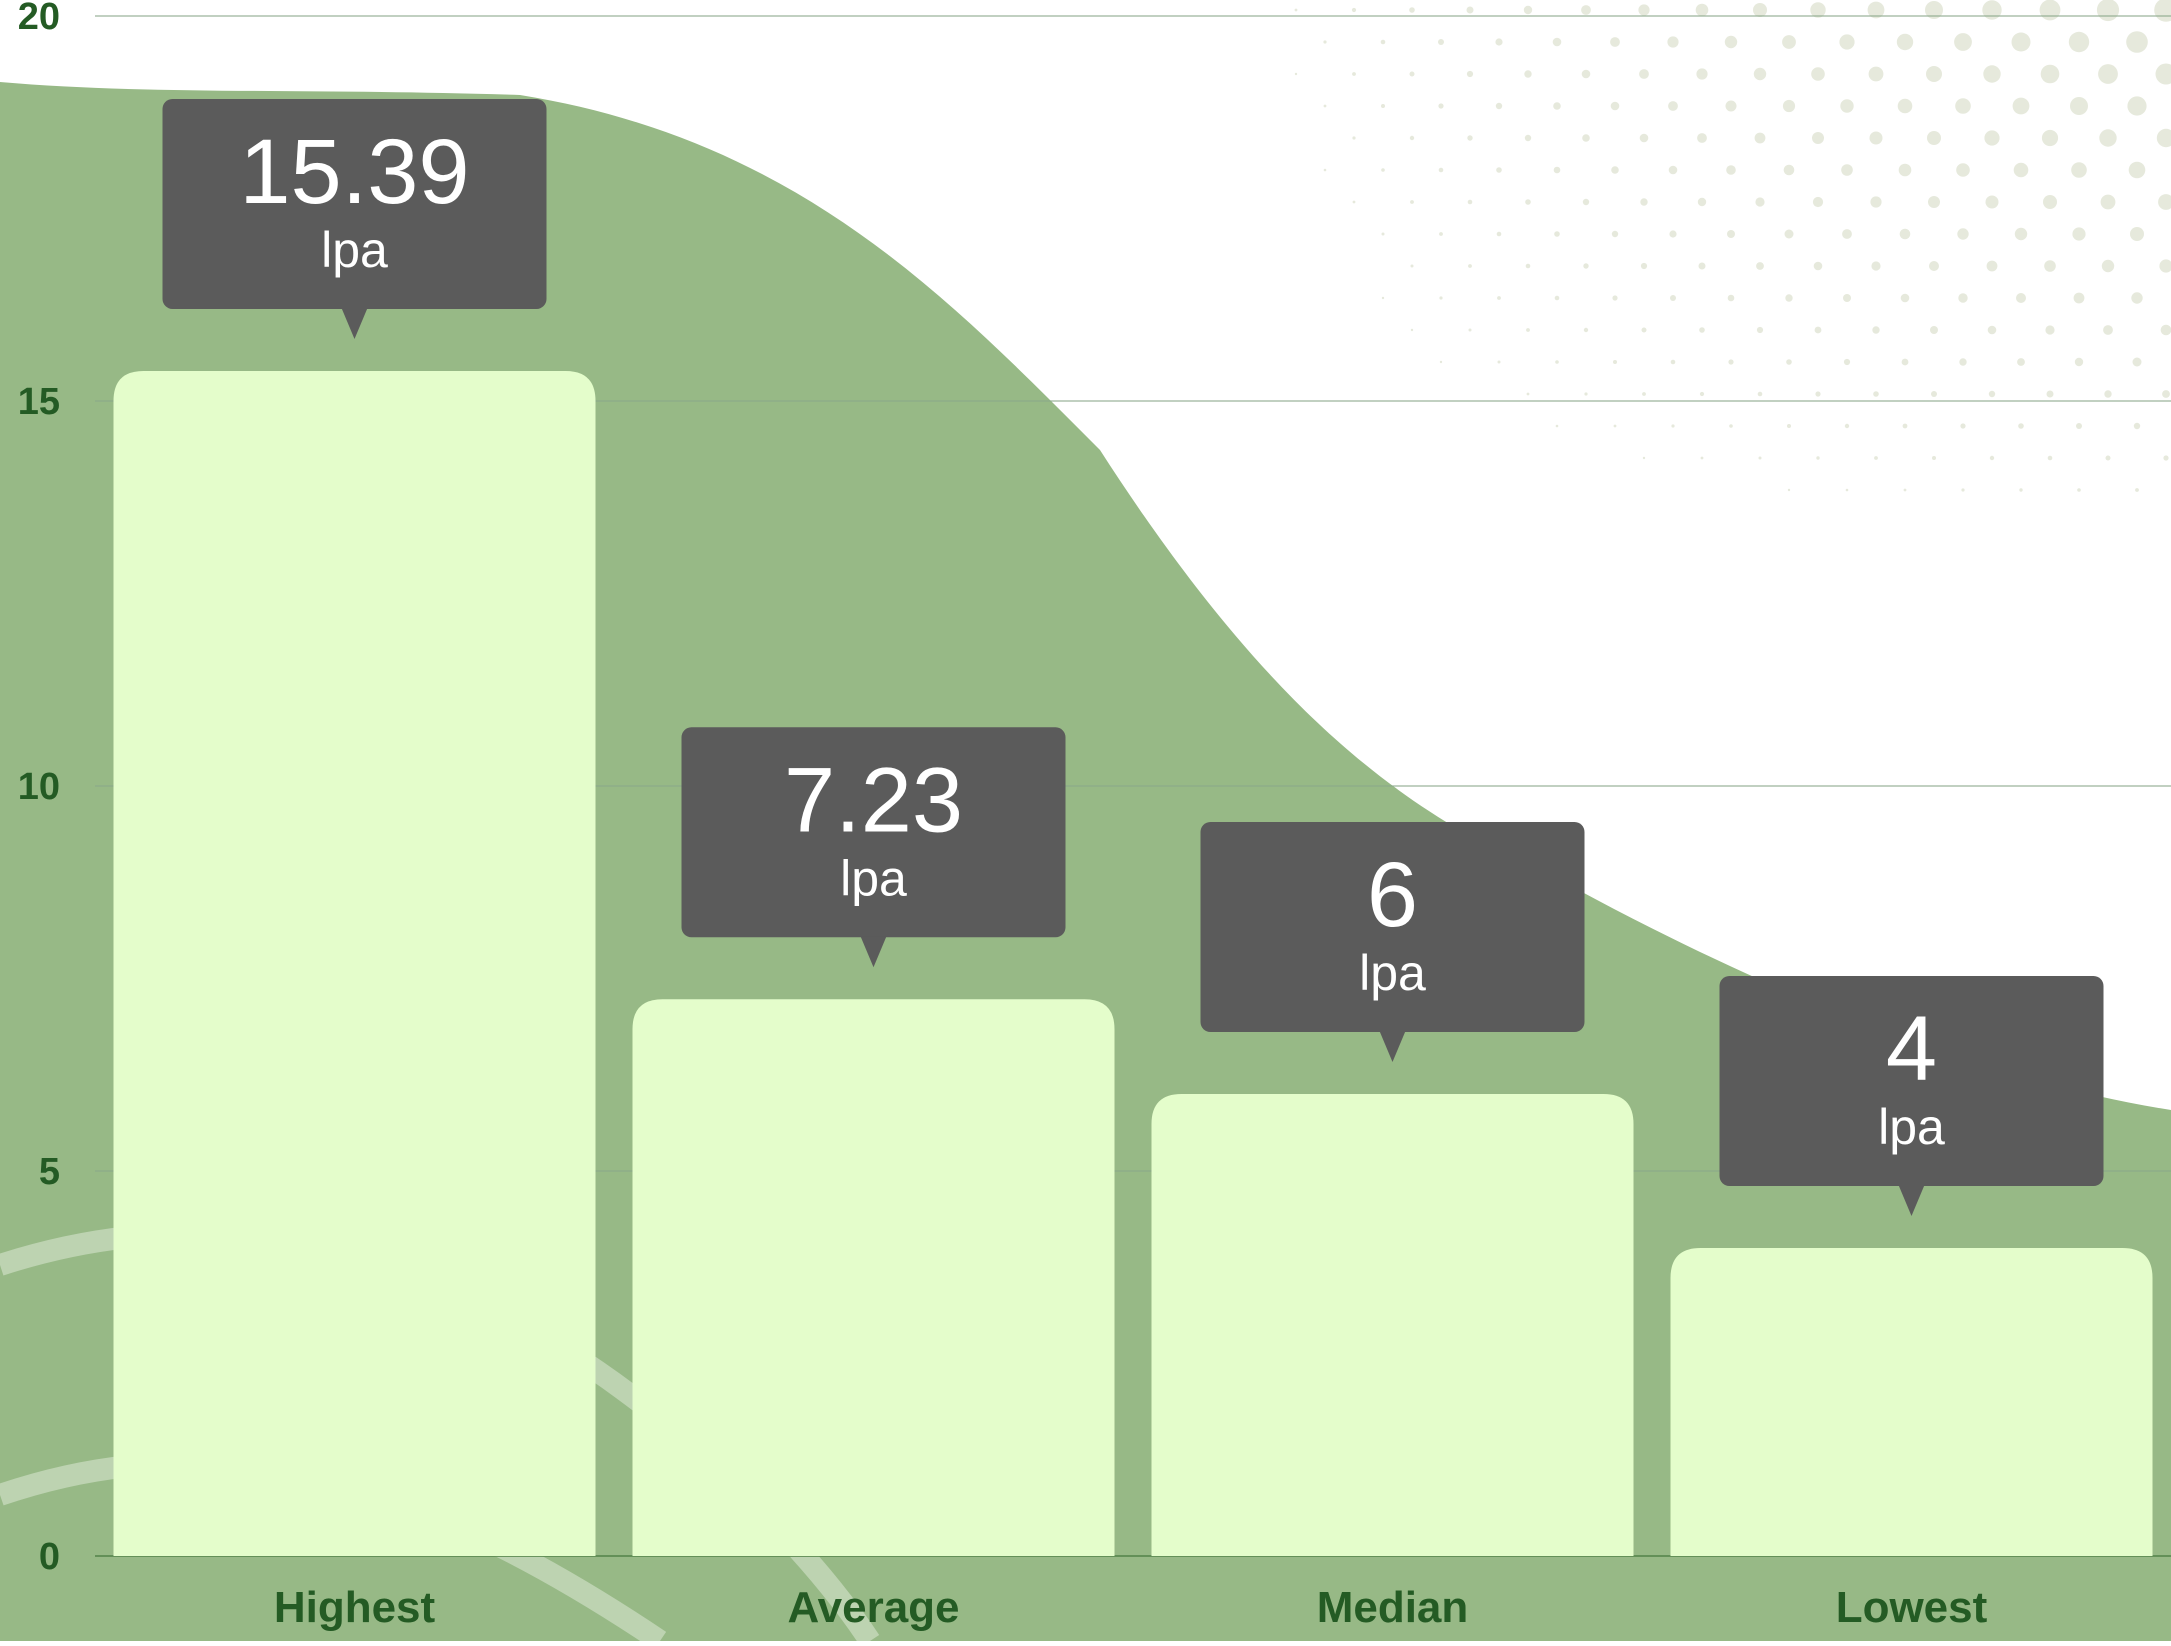  Describe the element at coordinates (1733, 246) in the screenshot. I see `halftone-dots` at that location.